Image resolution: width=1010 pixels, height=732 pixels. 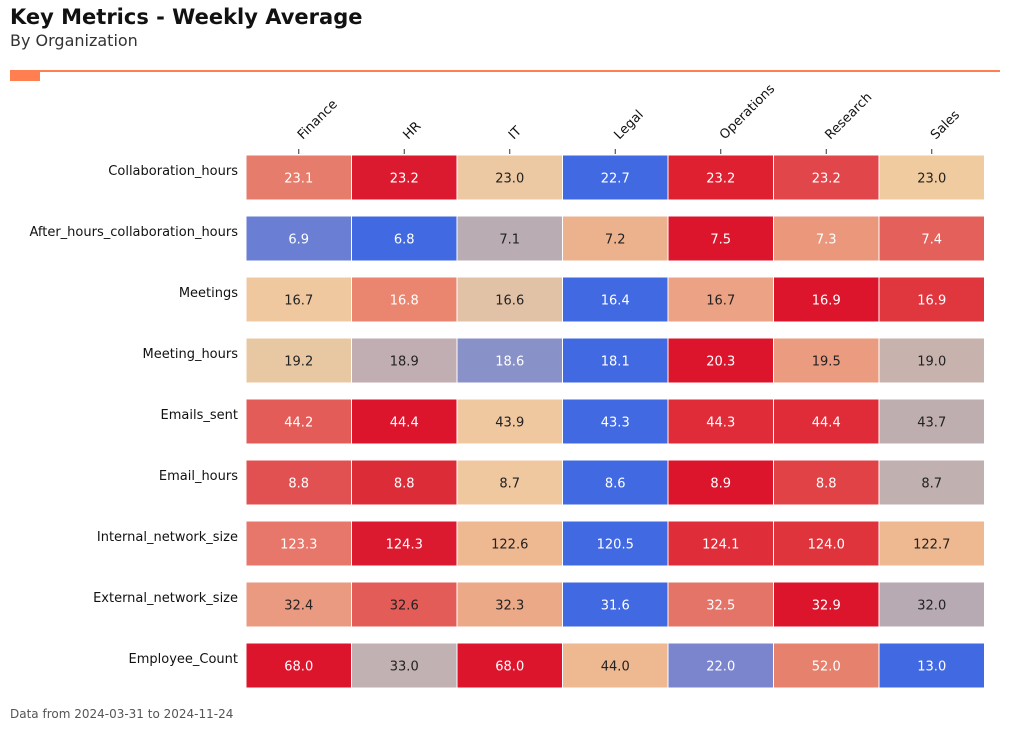 I want to click on cell-value: 44.3, so click(x=720, y=423).